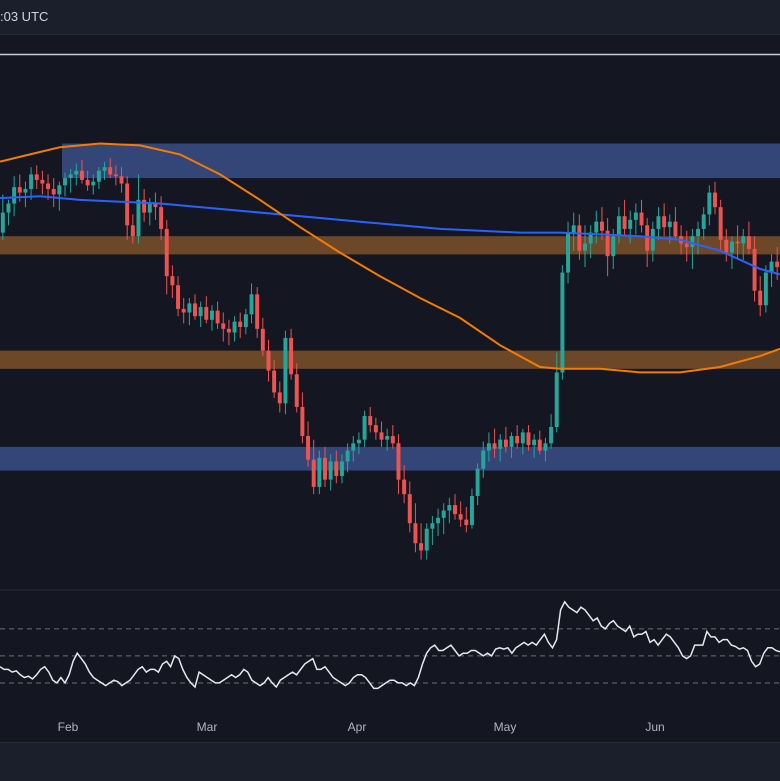 The height and width of the screenshot is (781, 780). Describe the element at coordinates (24, 16) in the screenshot. I see `timestamp-label: :03 UTC` at that location.